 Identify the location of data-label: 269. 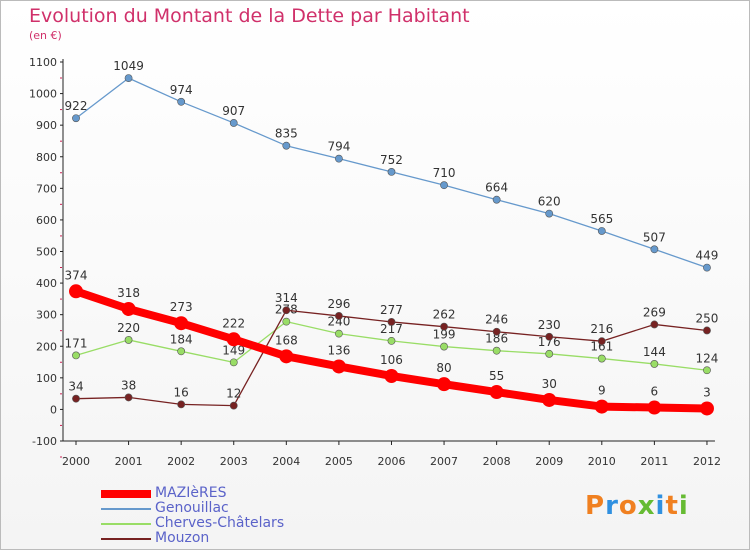
(654, 312).